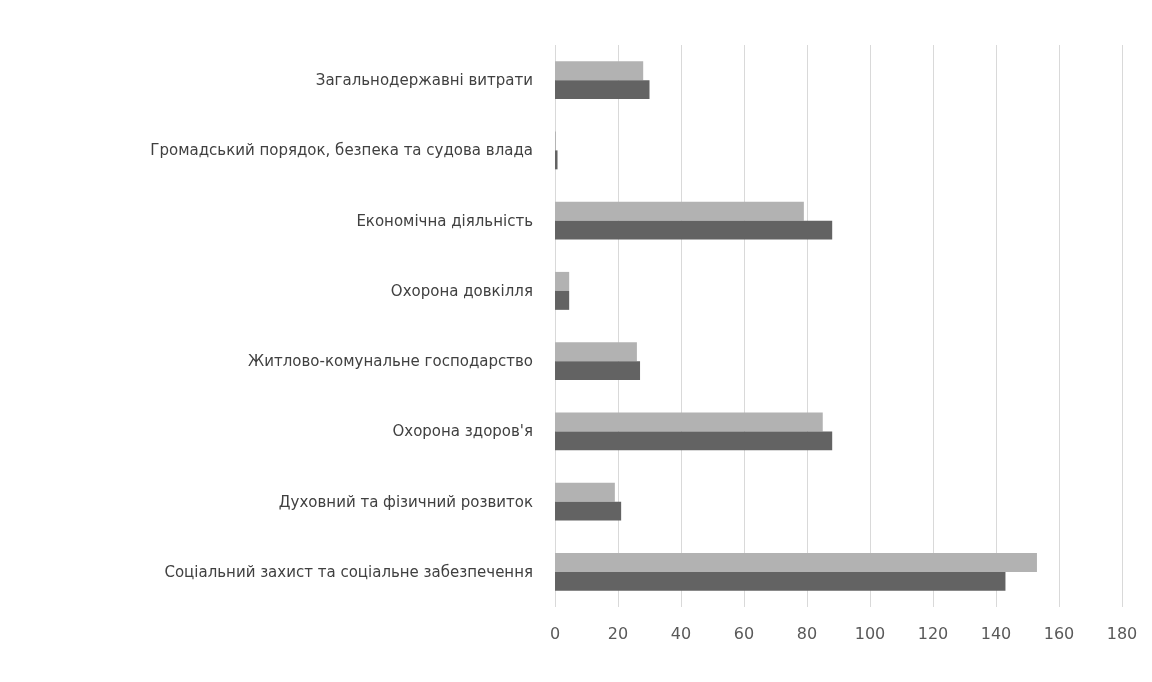  I want to click on x-tick-label: 60, so click(744, 633).